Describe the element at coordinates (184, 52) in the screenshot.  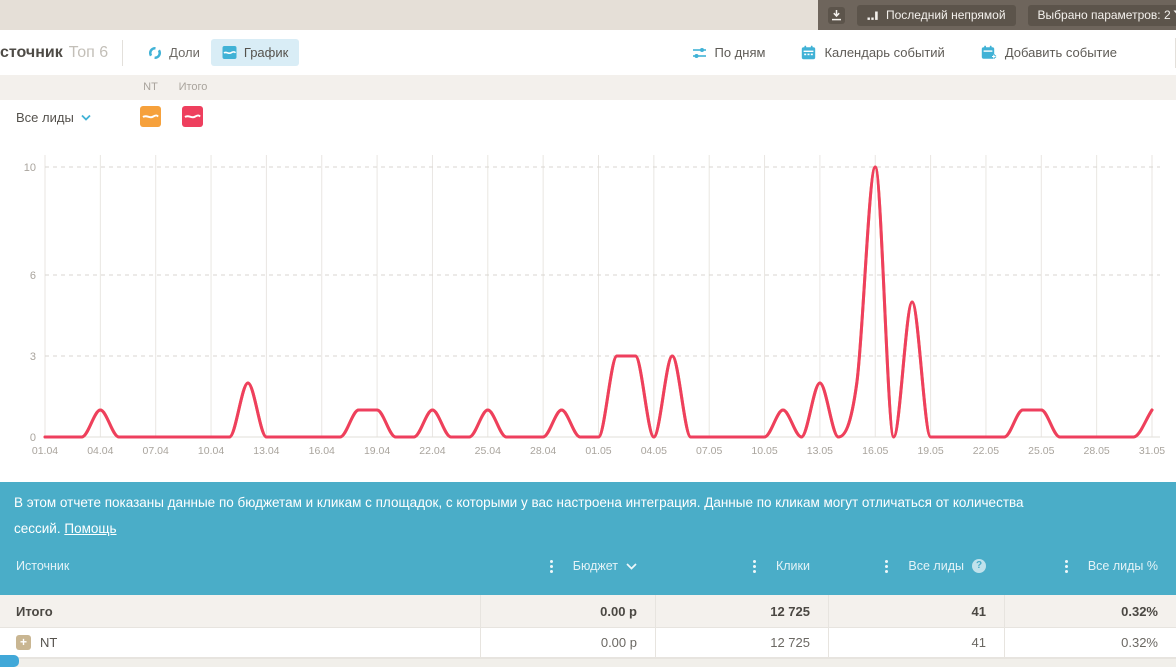
I see `tab-shares-label: Доли` at that location.